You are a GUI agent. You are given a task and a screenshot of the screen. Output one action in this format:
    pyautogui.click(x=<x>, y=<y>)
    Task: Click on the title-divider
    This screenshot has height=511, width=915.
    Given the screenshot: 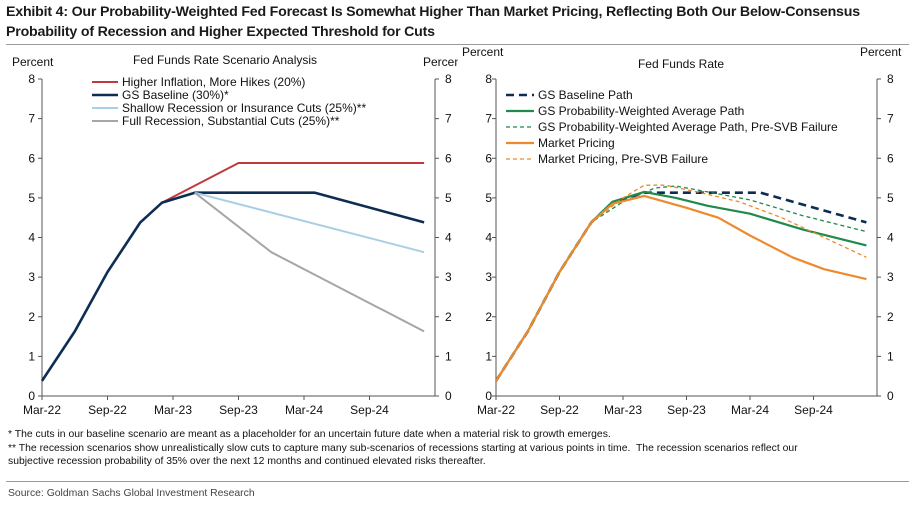 What is the action you would take?
    pyautogui.click(x=457, y=44)
    